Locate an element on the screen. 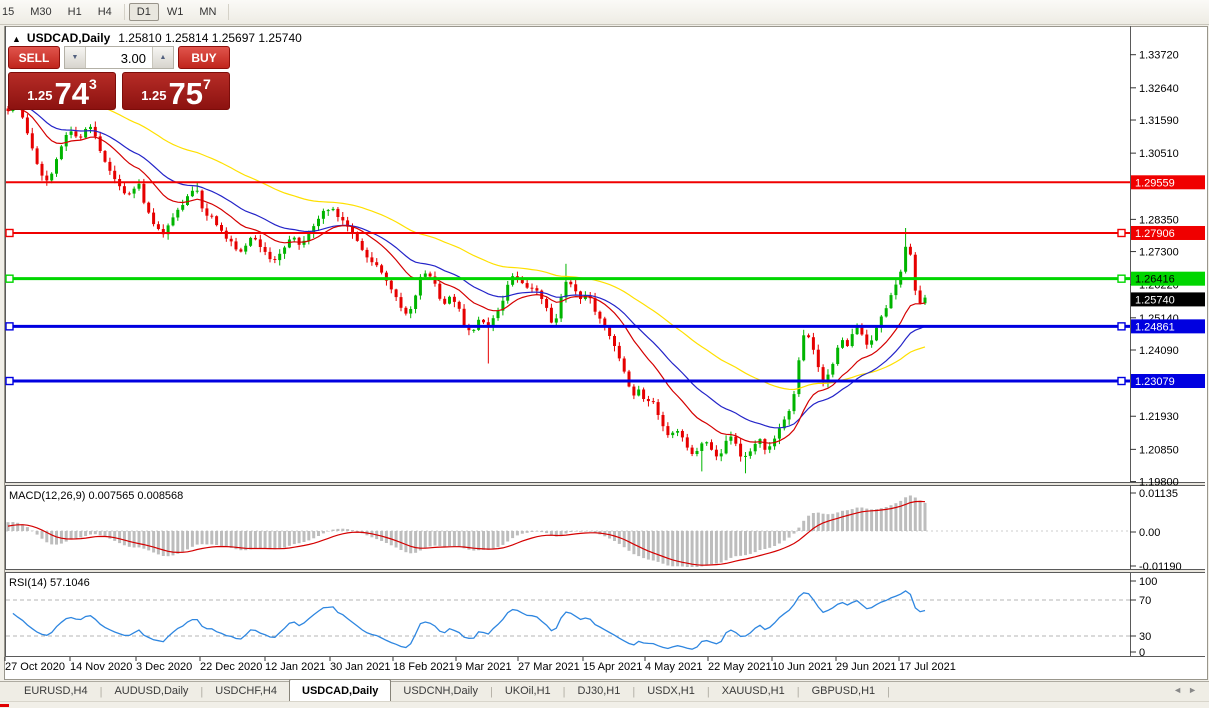 The width and height of the screenshot is (1209, 708). one-click-trading-panel: SELL ▼ 3.00 ▲ BUY 1.25 74 3 1.25 75 7 is located at coordinates (119, 78).